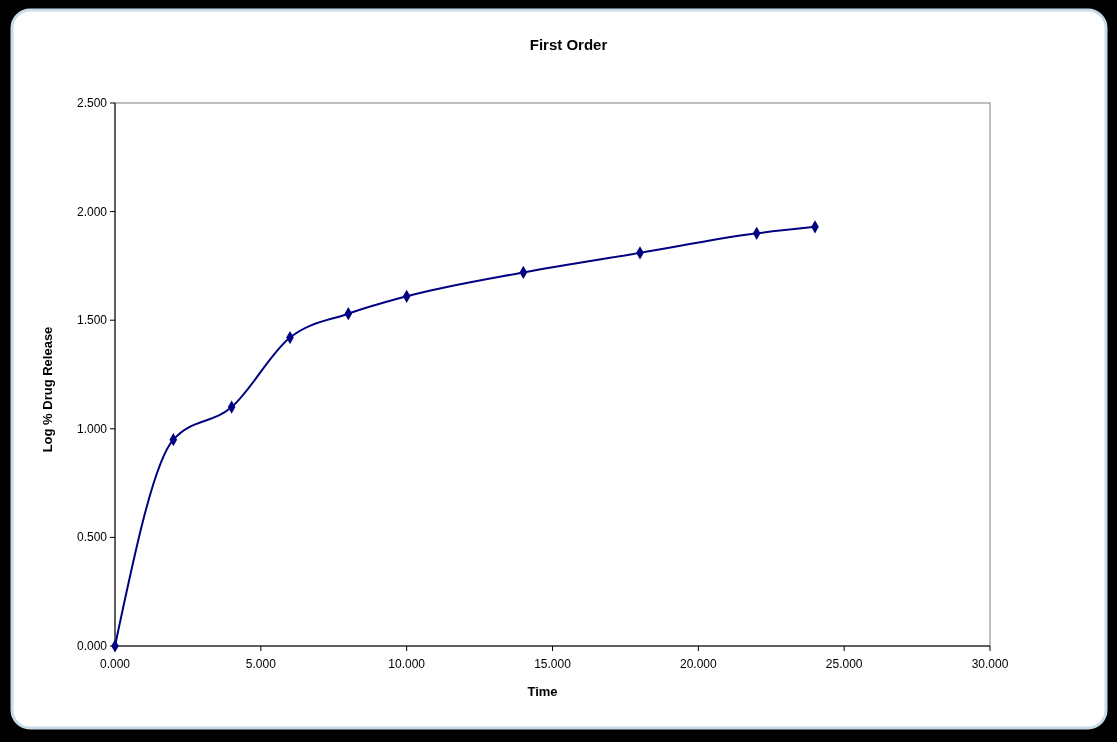 The height and width of the screenshot is (742, 1117). What do you see at coordinates (92, 428) in the screenshot?
I see `y-tick-label: 1.000` at bounding box center [92, 428].